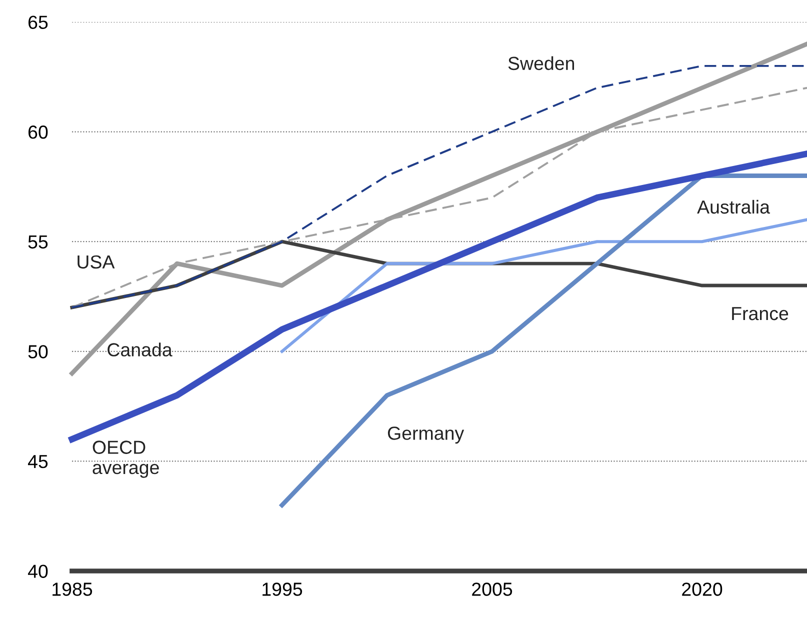 This screenshot has width=807, height=620. What do you see at coordinates (38, 22) in the screenshot?
I see `y-tick-label: 65` at bounding box center [38, 22].